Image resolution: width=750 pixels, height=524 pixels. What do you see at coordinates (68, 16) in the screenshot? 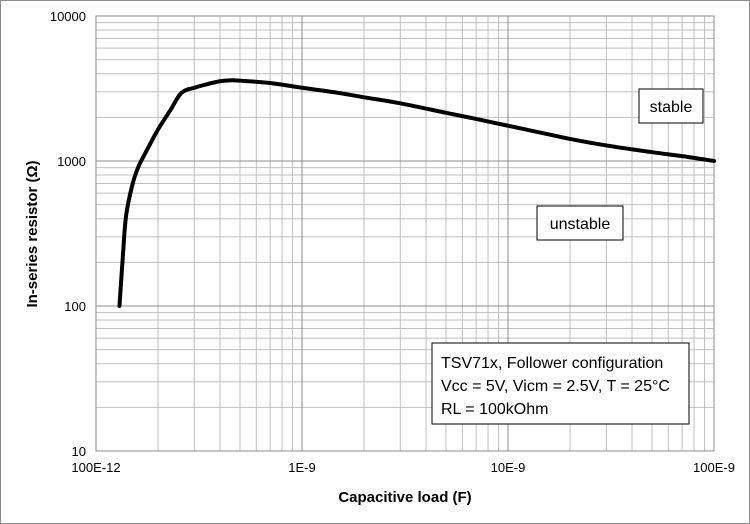
I see `y-tick-label: 10000` at bounding box center [68, 16].